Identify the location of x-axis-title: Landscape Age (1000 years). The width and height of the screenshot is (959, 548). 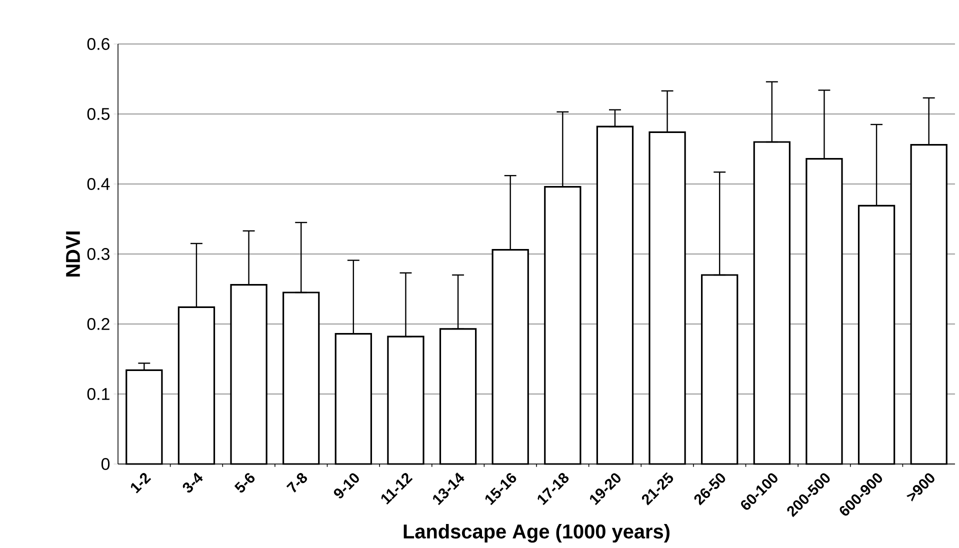
(537, 533).